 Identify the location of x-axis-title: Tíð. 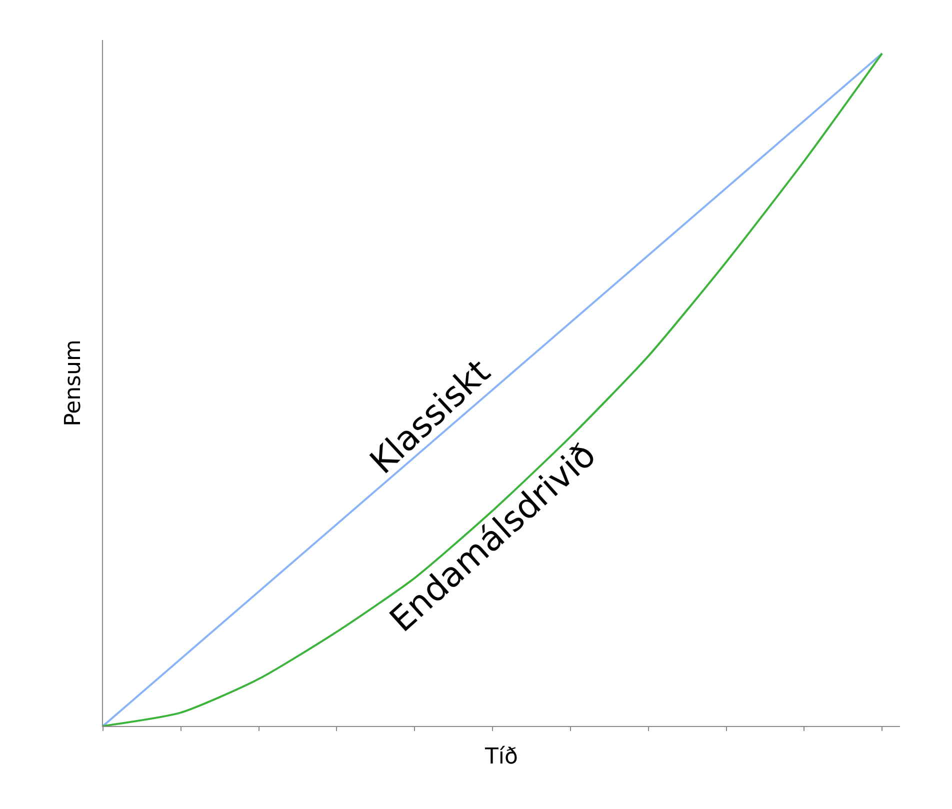
(501, 757).